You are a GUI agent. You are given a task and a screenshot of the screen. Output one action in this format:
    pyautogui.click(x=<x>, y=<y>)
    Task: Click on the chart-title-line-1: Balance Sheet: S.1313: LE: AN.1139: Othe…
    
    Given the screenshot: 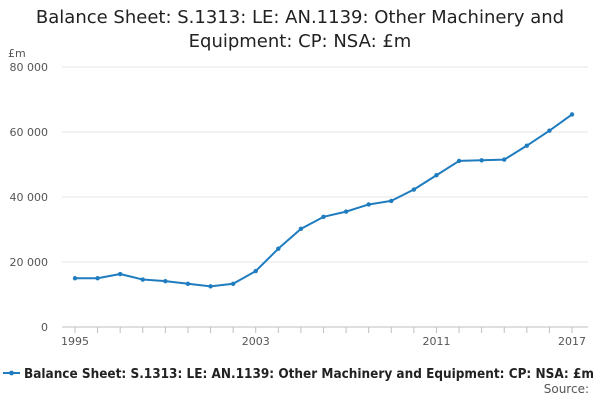 What is the action you would take?
    pyautogui.click(x=300, y=17)
    